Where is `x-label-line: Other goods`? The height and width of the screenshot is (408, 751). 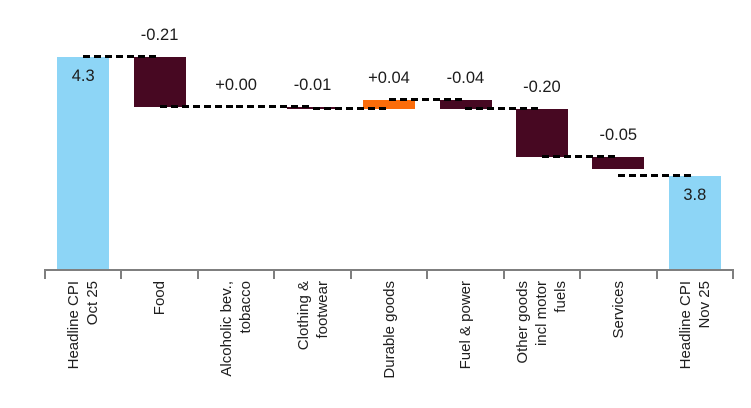 x-label-line: Other goods is located at coordinates (523, 322).